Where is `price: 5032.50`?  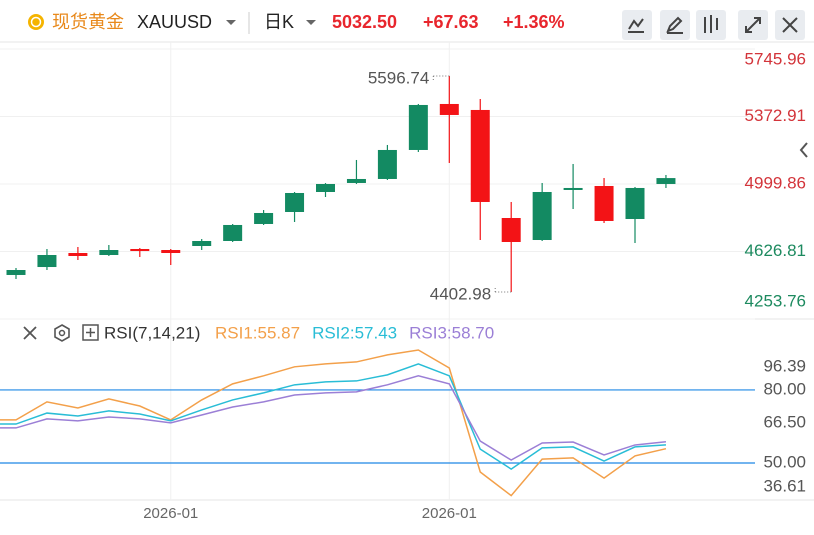 price: 5032.50 is located at coordinates (364, 22).